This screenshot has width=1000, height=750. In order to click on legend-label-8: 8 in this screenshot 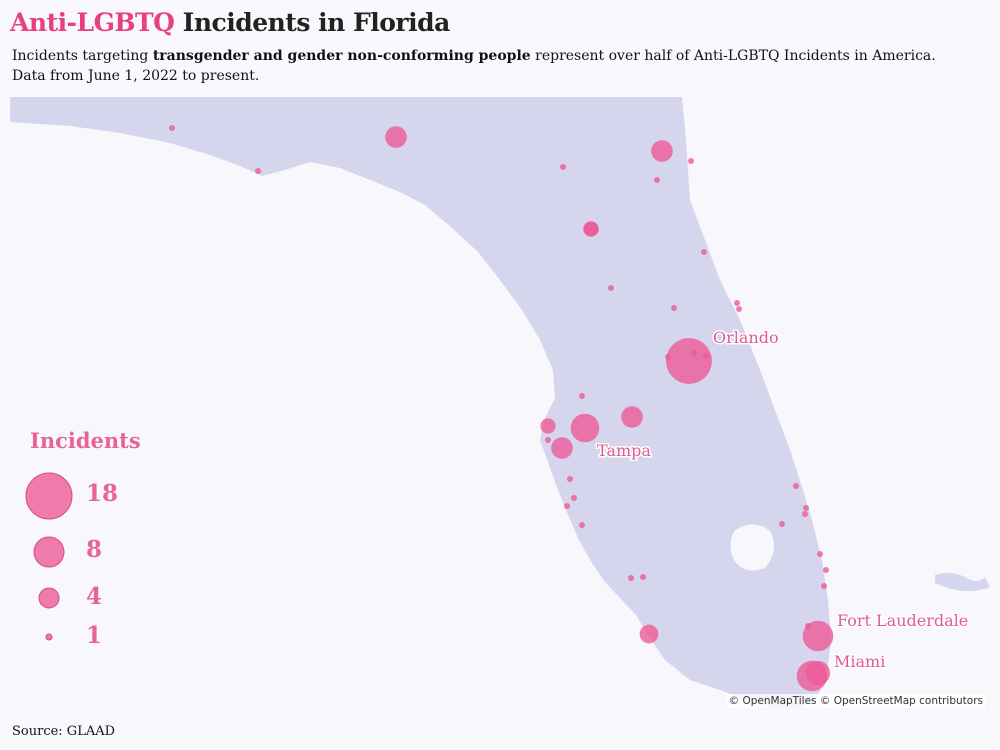, I will do `click(94, 549)`.